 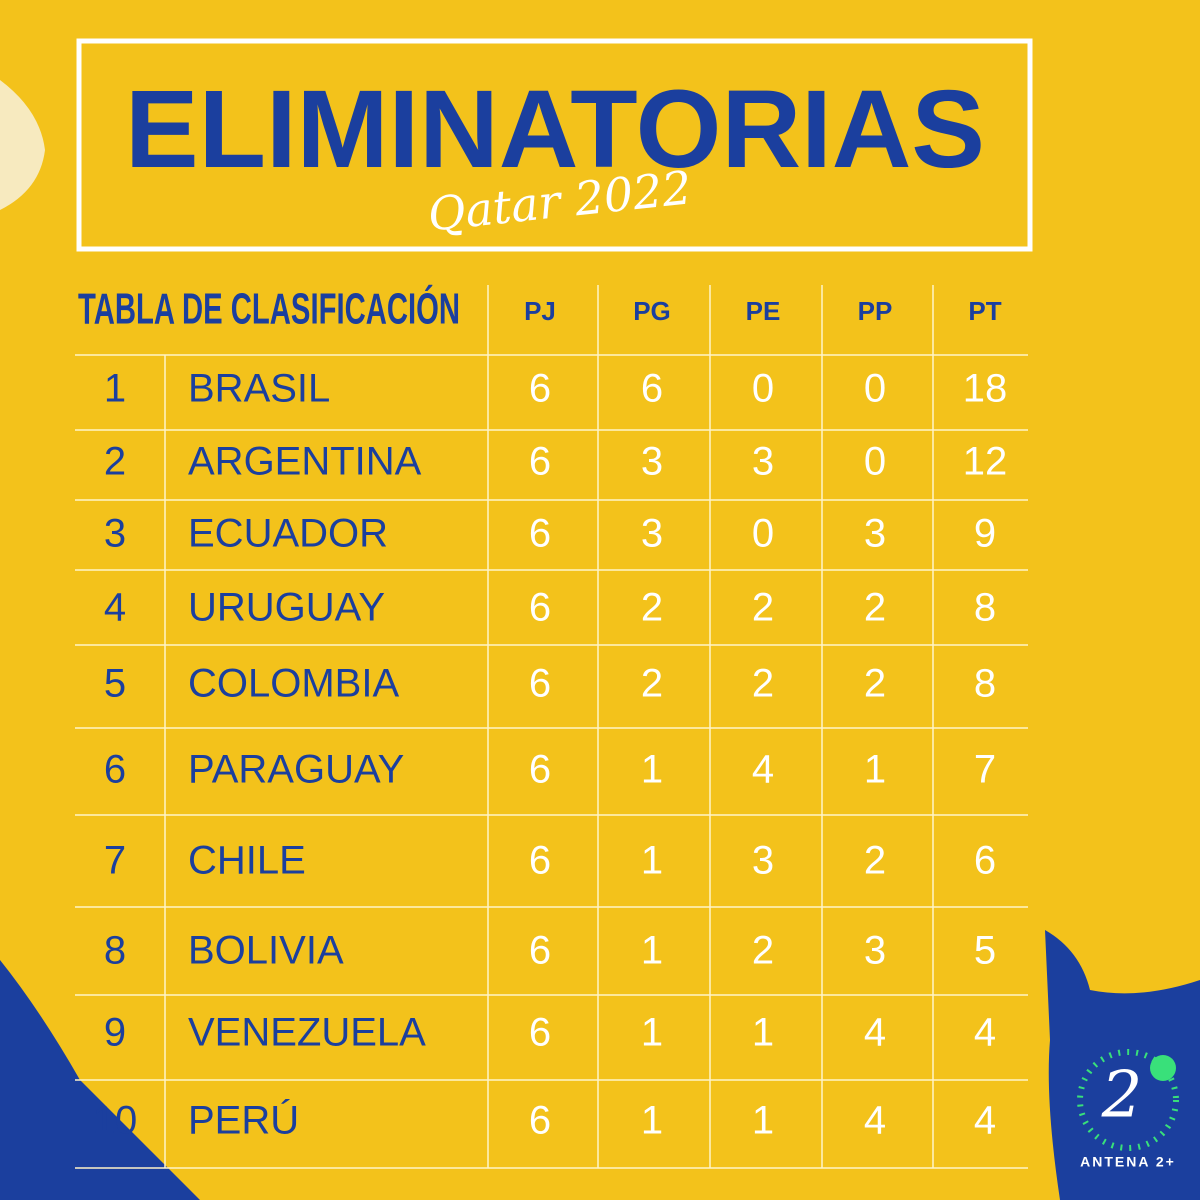 What do you see at coordinates (307, 1033) in the screenshot?
I see `team-name: VENEZUELA` at bounding box center [307, 1033].